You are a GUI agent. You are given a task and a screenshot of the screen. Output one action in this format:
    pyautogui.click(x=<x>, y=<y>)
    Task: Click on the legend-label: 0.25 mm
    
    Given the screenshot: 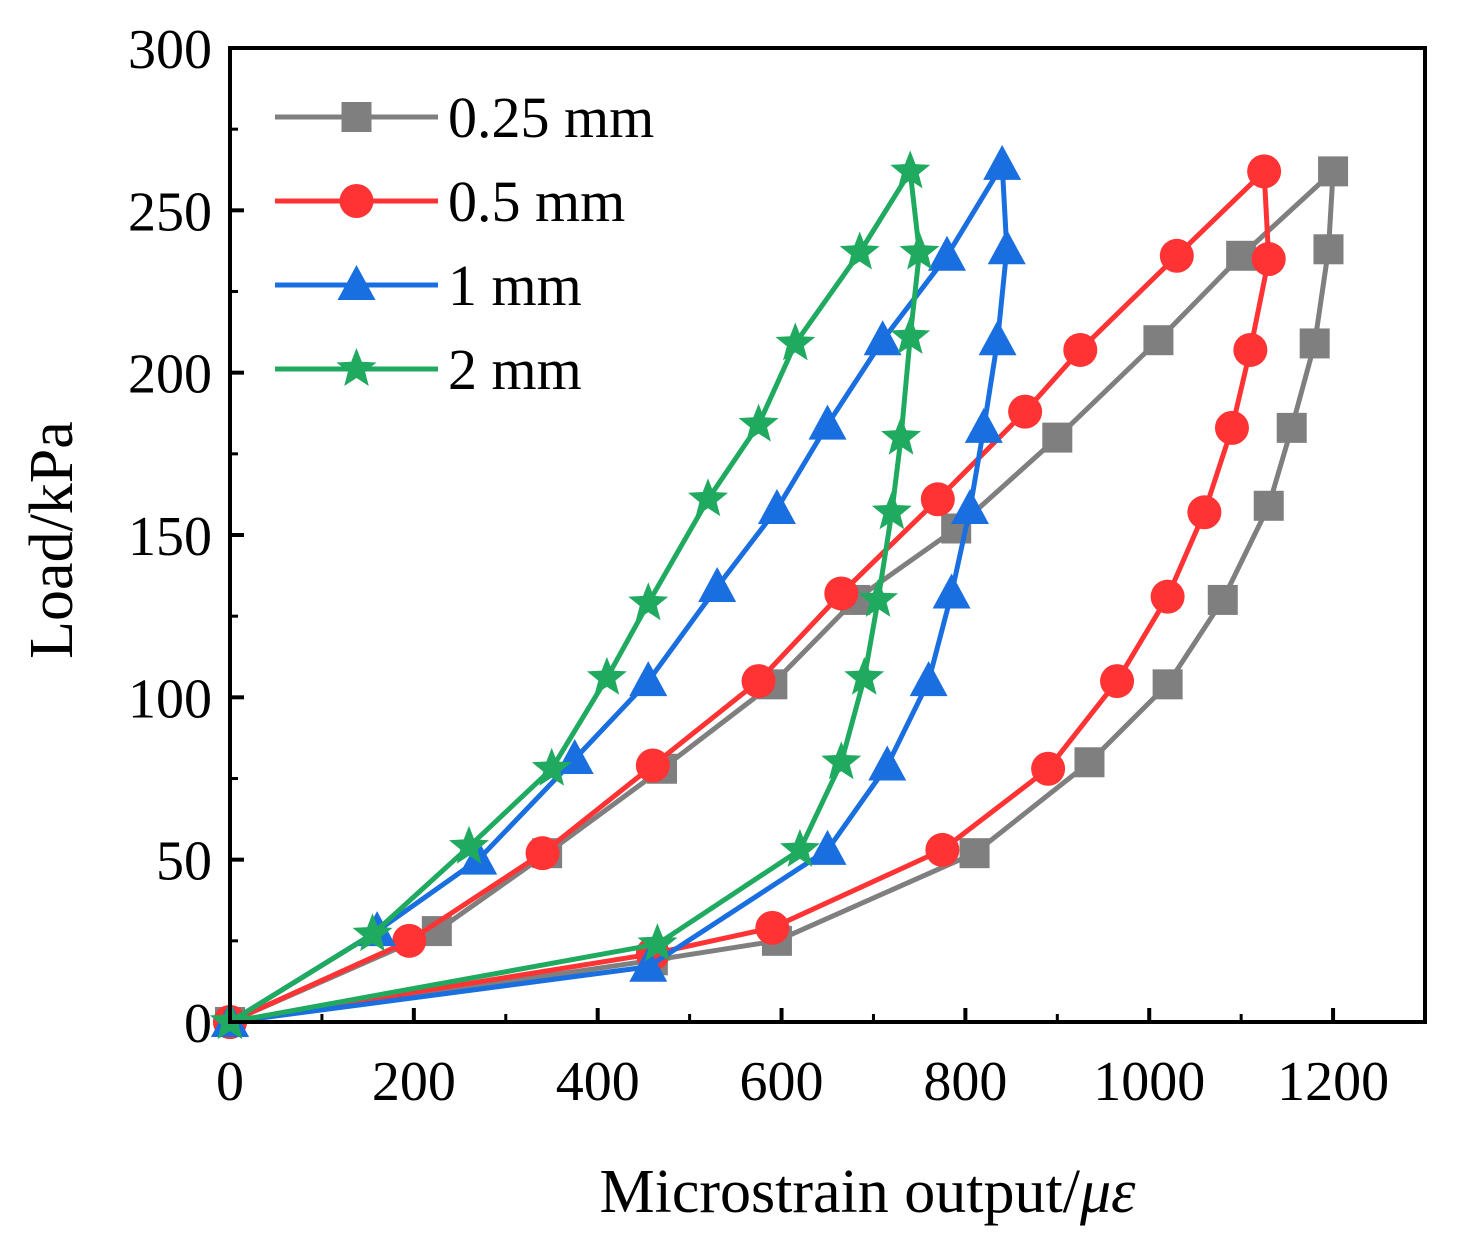 What is the action you would take?
    pyautogui.click(x=551, y=117)
    